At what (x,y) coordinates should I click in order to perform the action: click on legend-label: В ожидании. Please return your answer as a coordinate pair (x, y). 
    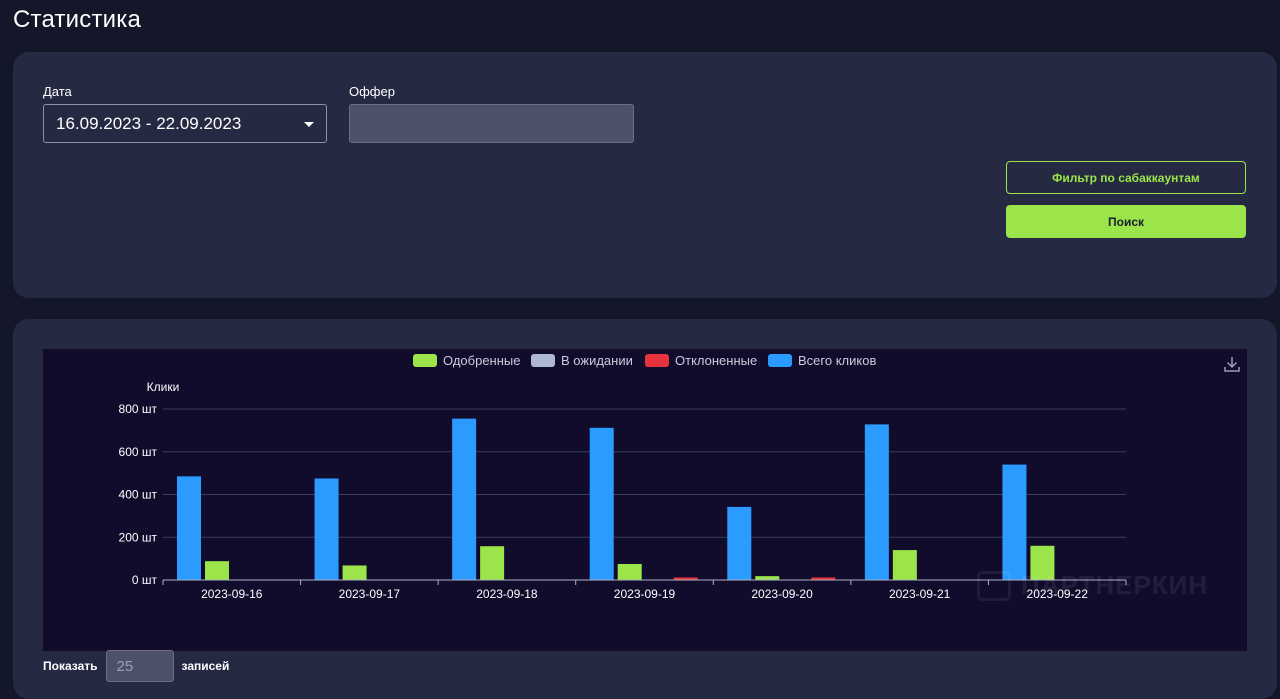
    Looking at the image, I should click on (597, 360).